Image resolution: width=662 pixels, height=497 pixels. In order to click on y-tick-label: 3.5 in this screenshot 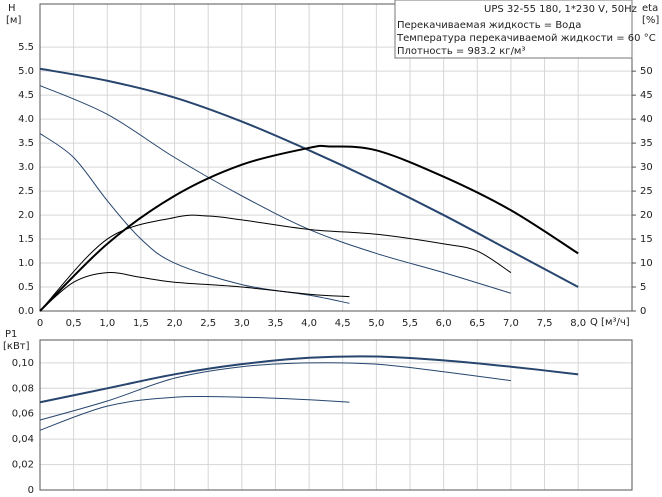, I will do `click(26, 143)`.